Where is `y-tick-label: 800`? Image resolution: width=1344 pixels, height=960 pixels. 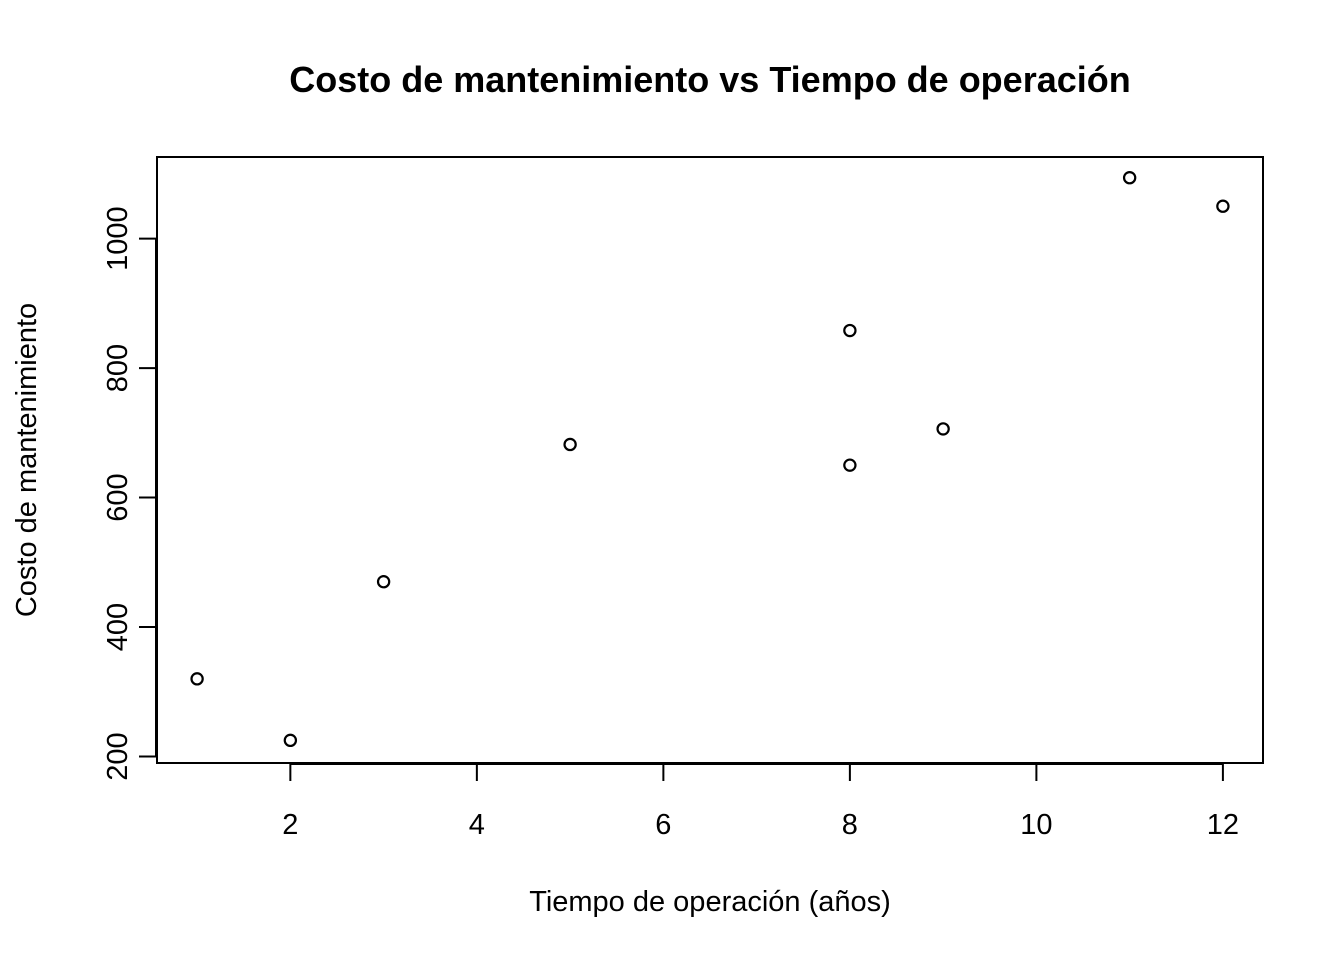
y-tick-label: 800 is located at coordinates (118, 368).